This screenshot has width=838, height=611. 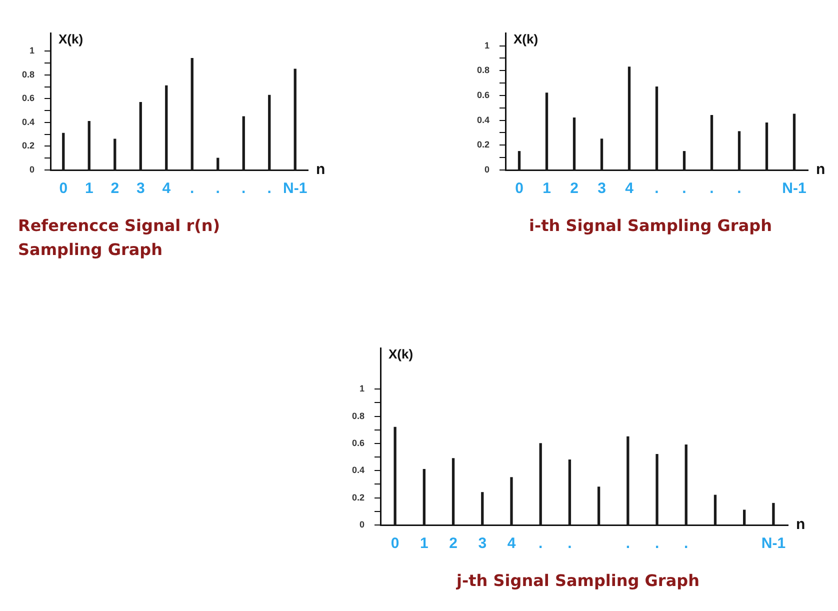 What do you see at coordinates (120, 238) in the screenshot?
I see `text: Referencce Signal r(n) Sampling Graph` at bounding box center [120, 238].